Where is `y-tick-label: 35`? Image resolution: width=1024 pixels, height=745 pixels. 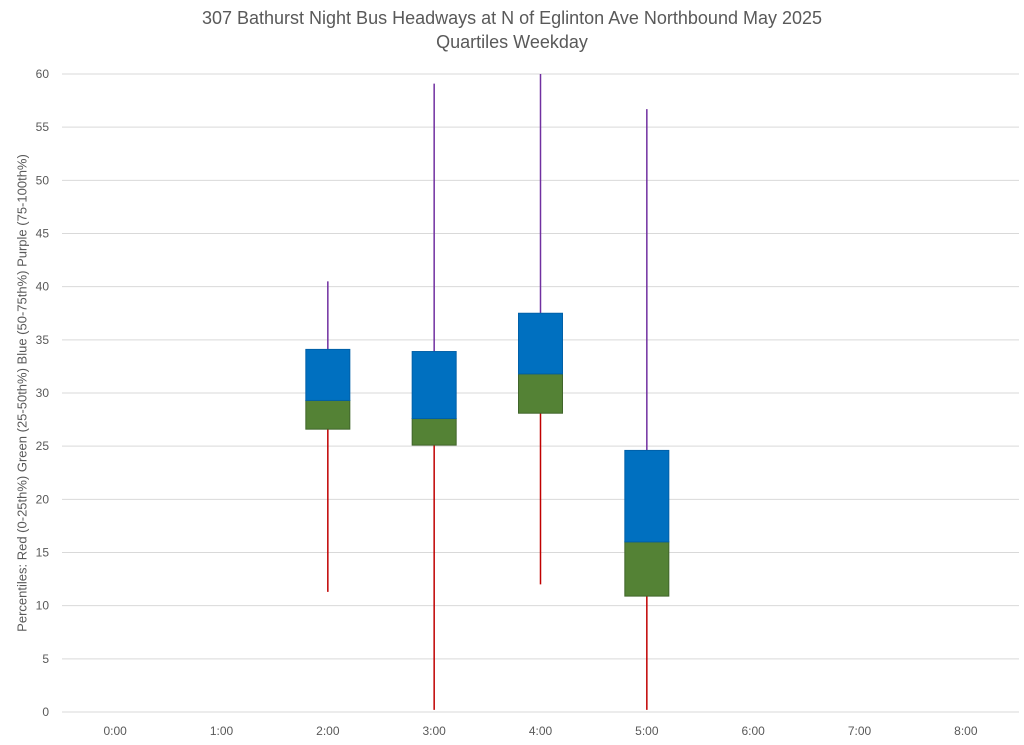
y-tick-label: 35 is located at coordinates (43, 340).